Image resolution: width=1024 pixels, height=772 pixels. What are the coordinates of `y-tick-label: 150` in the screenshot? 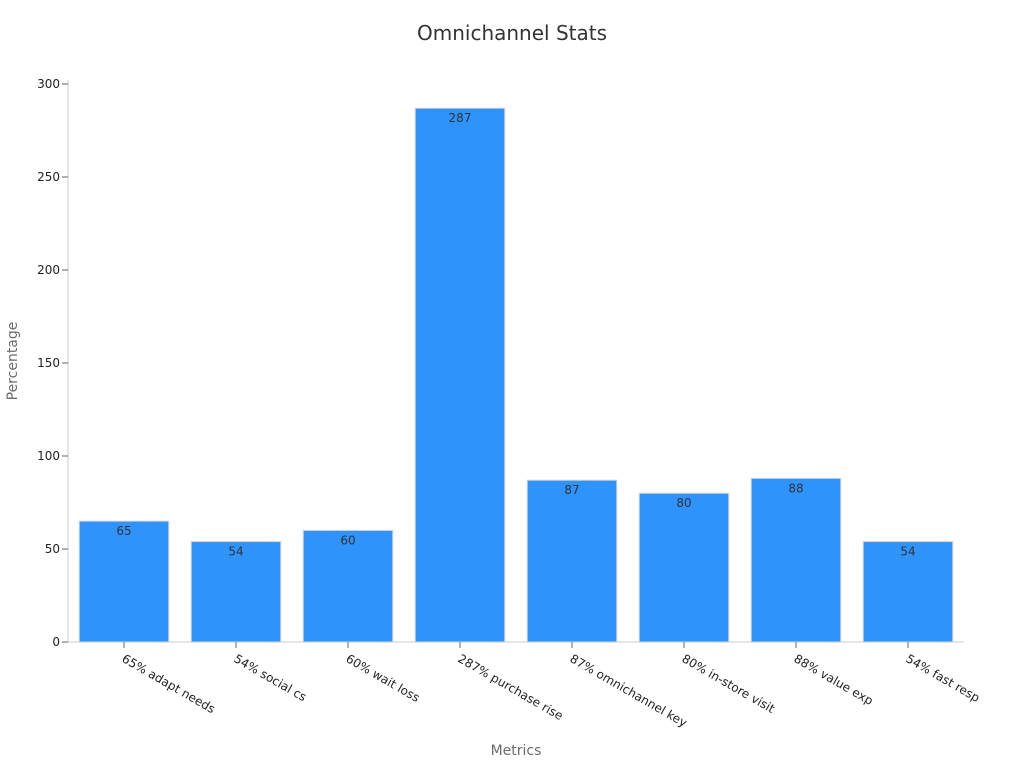 It's located at (48, 363).